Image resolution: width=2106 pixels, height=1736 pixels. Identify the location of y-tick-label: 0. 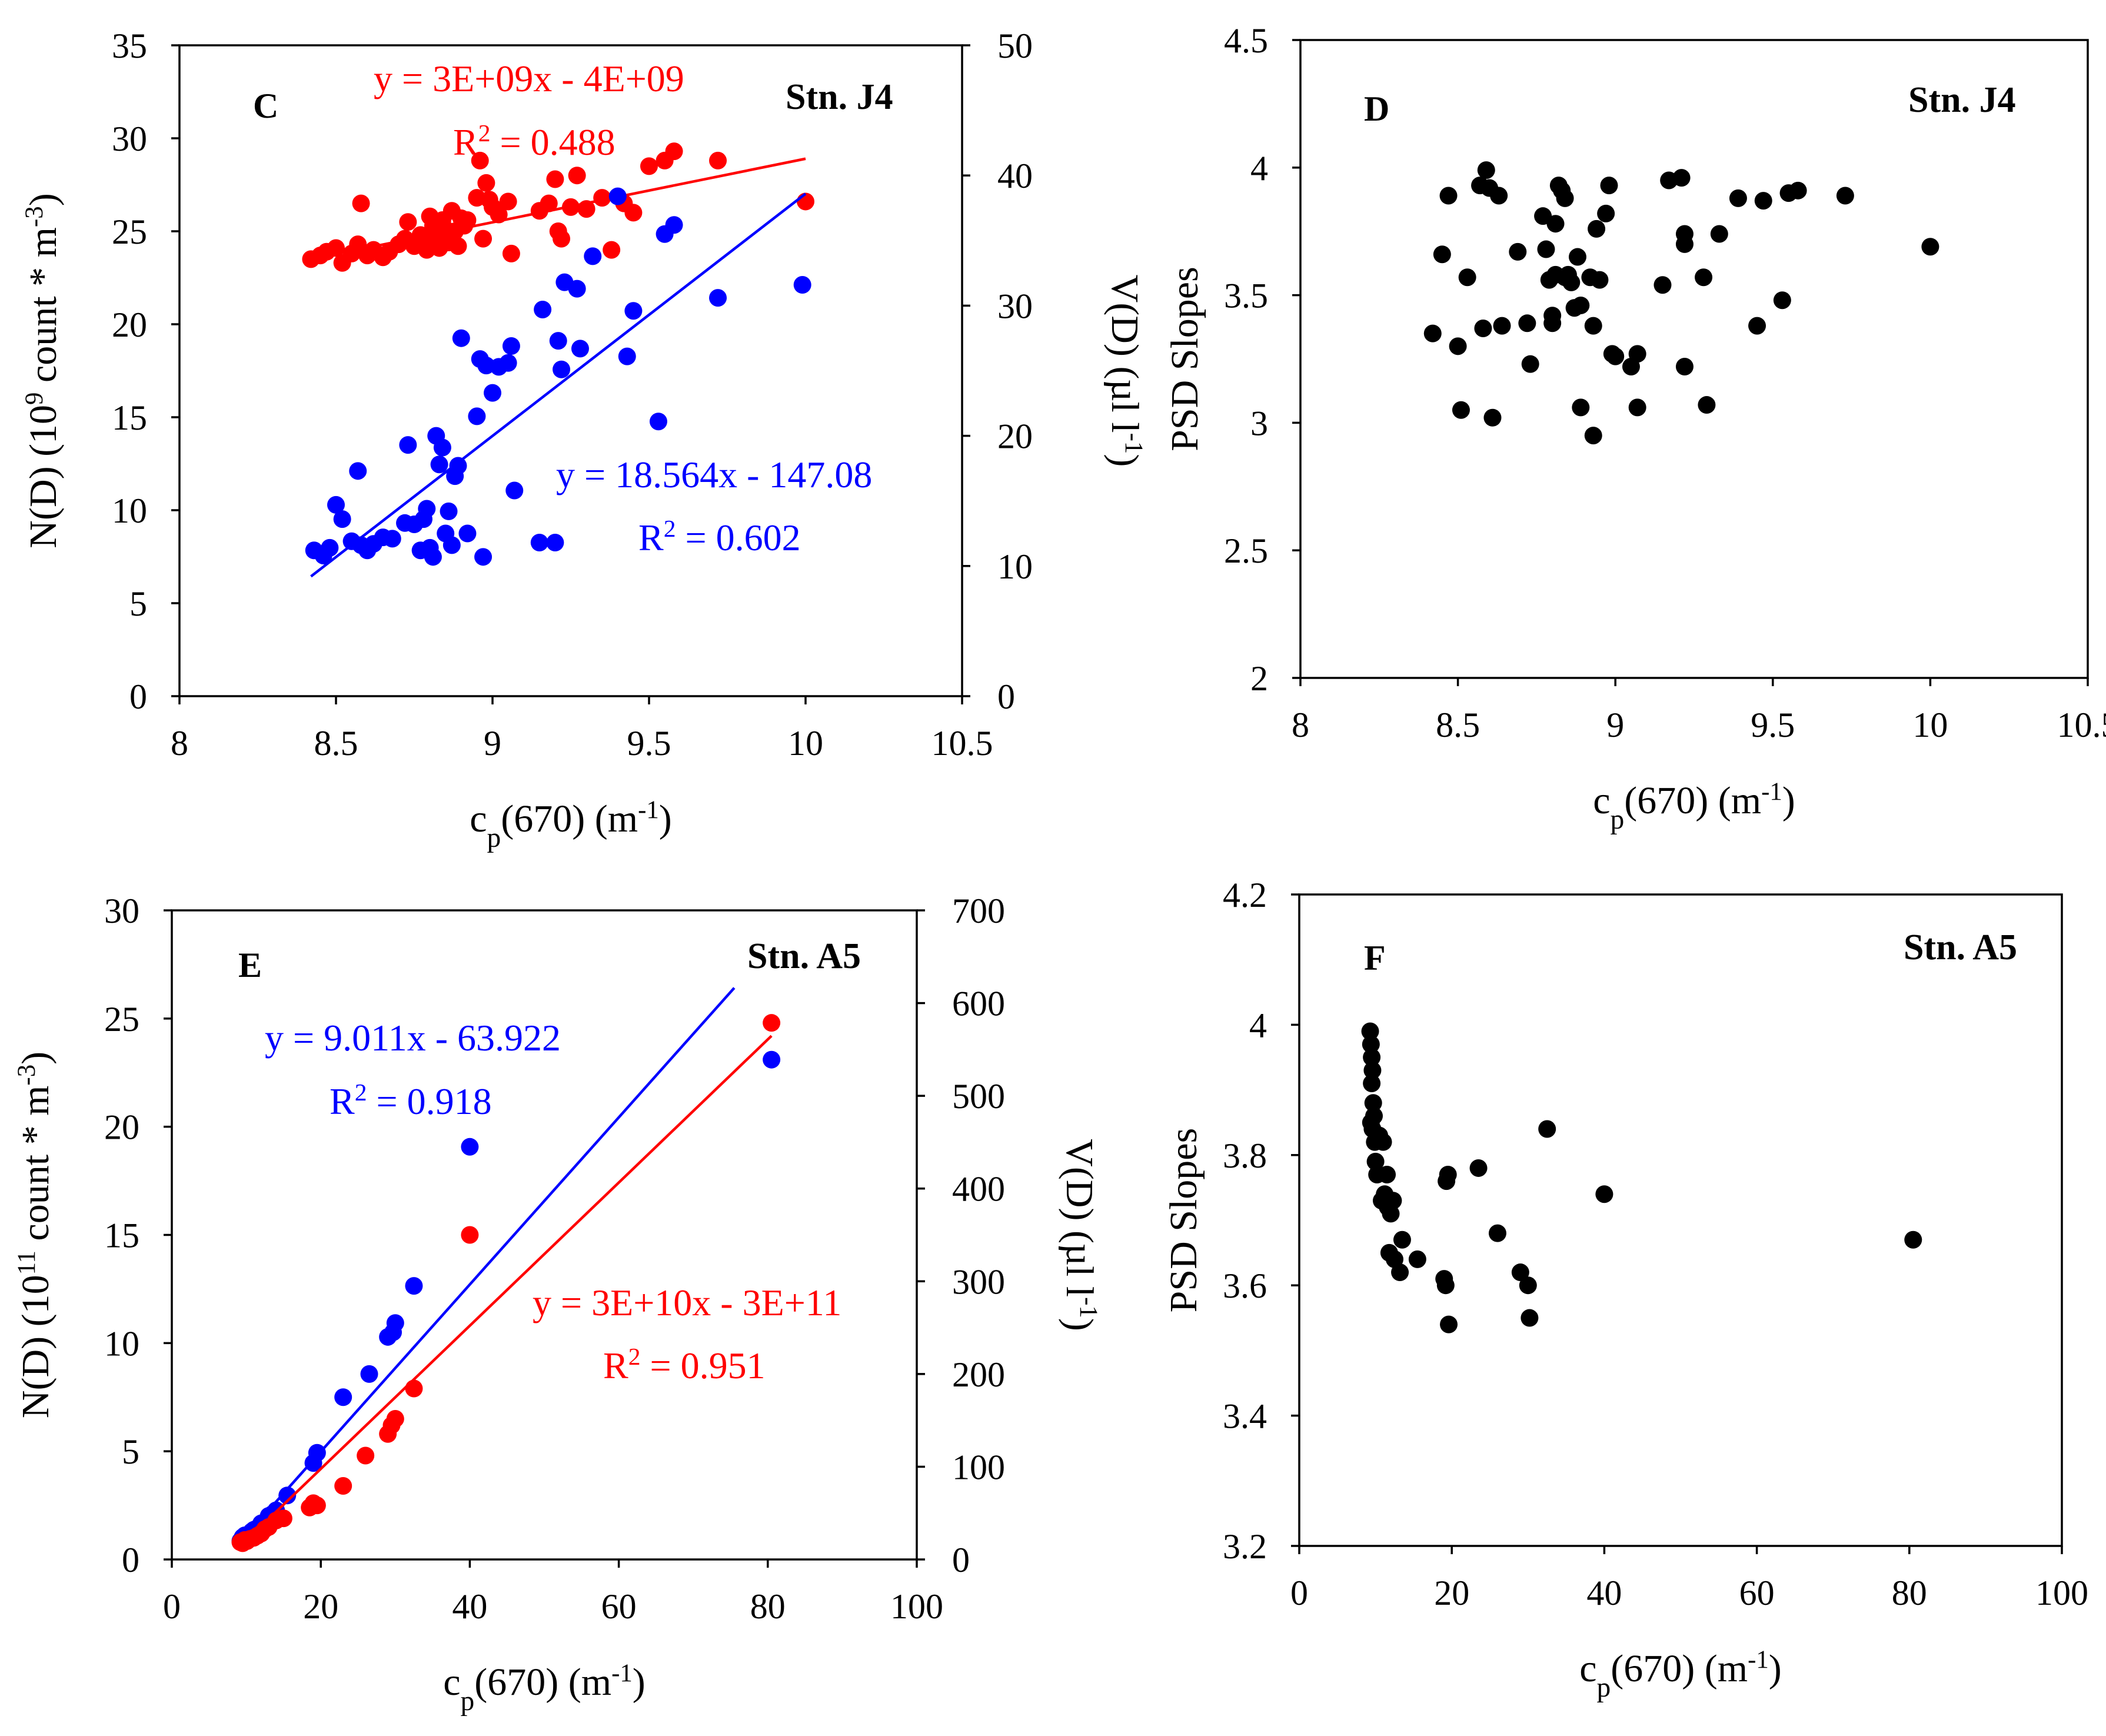
(138, 697).